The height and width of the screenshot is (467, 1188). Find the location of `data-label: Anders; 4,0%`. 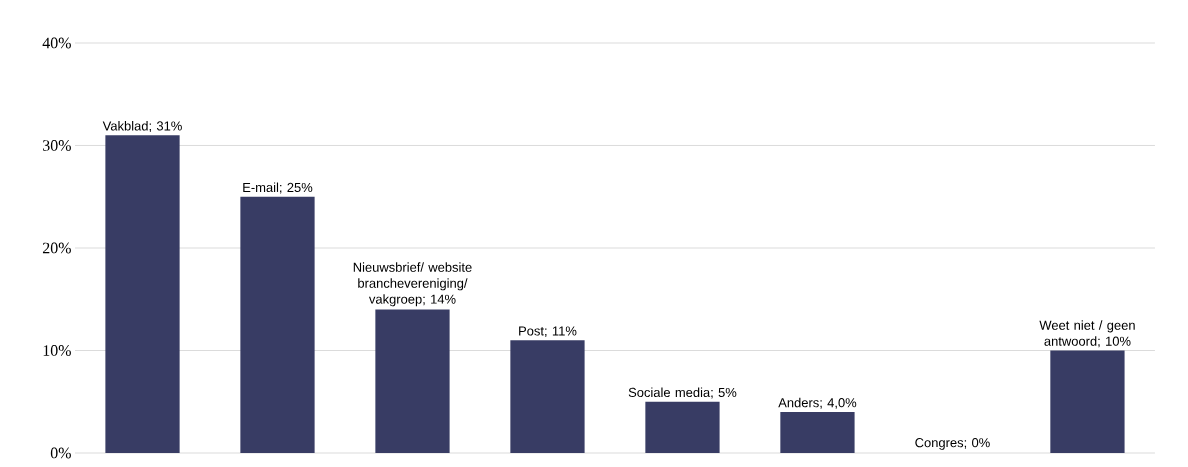

data-label: Anders; 4,0% is located at coordinates (817, 403).